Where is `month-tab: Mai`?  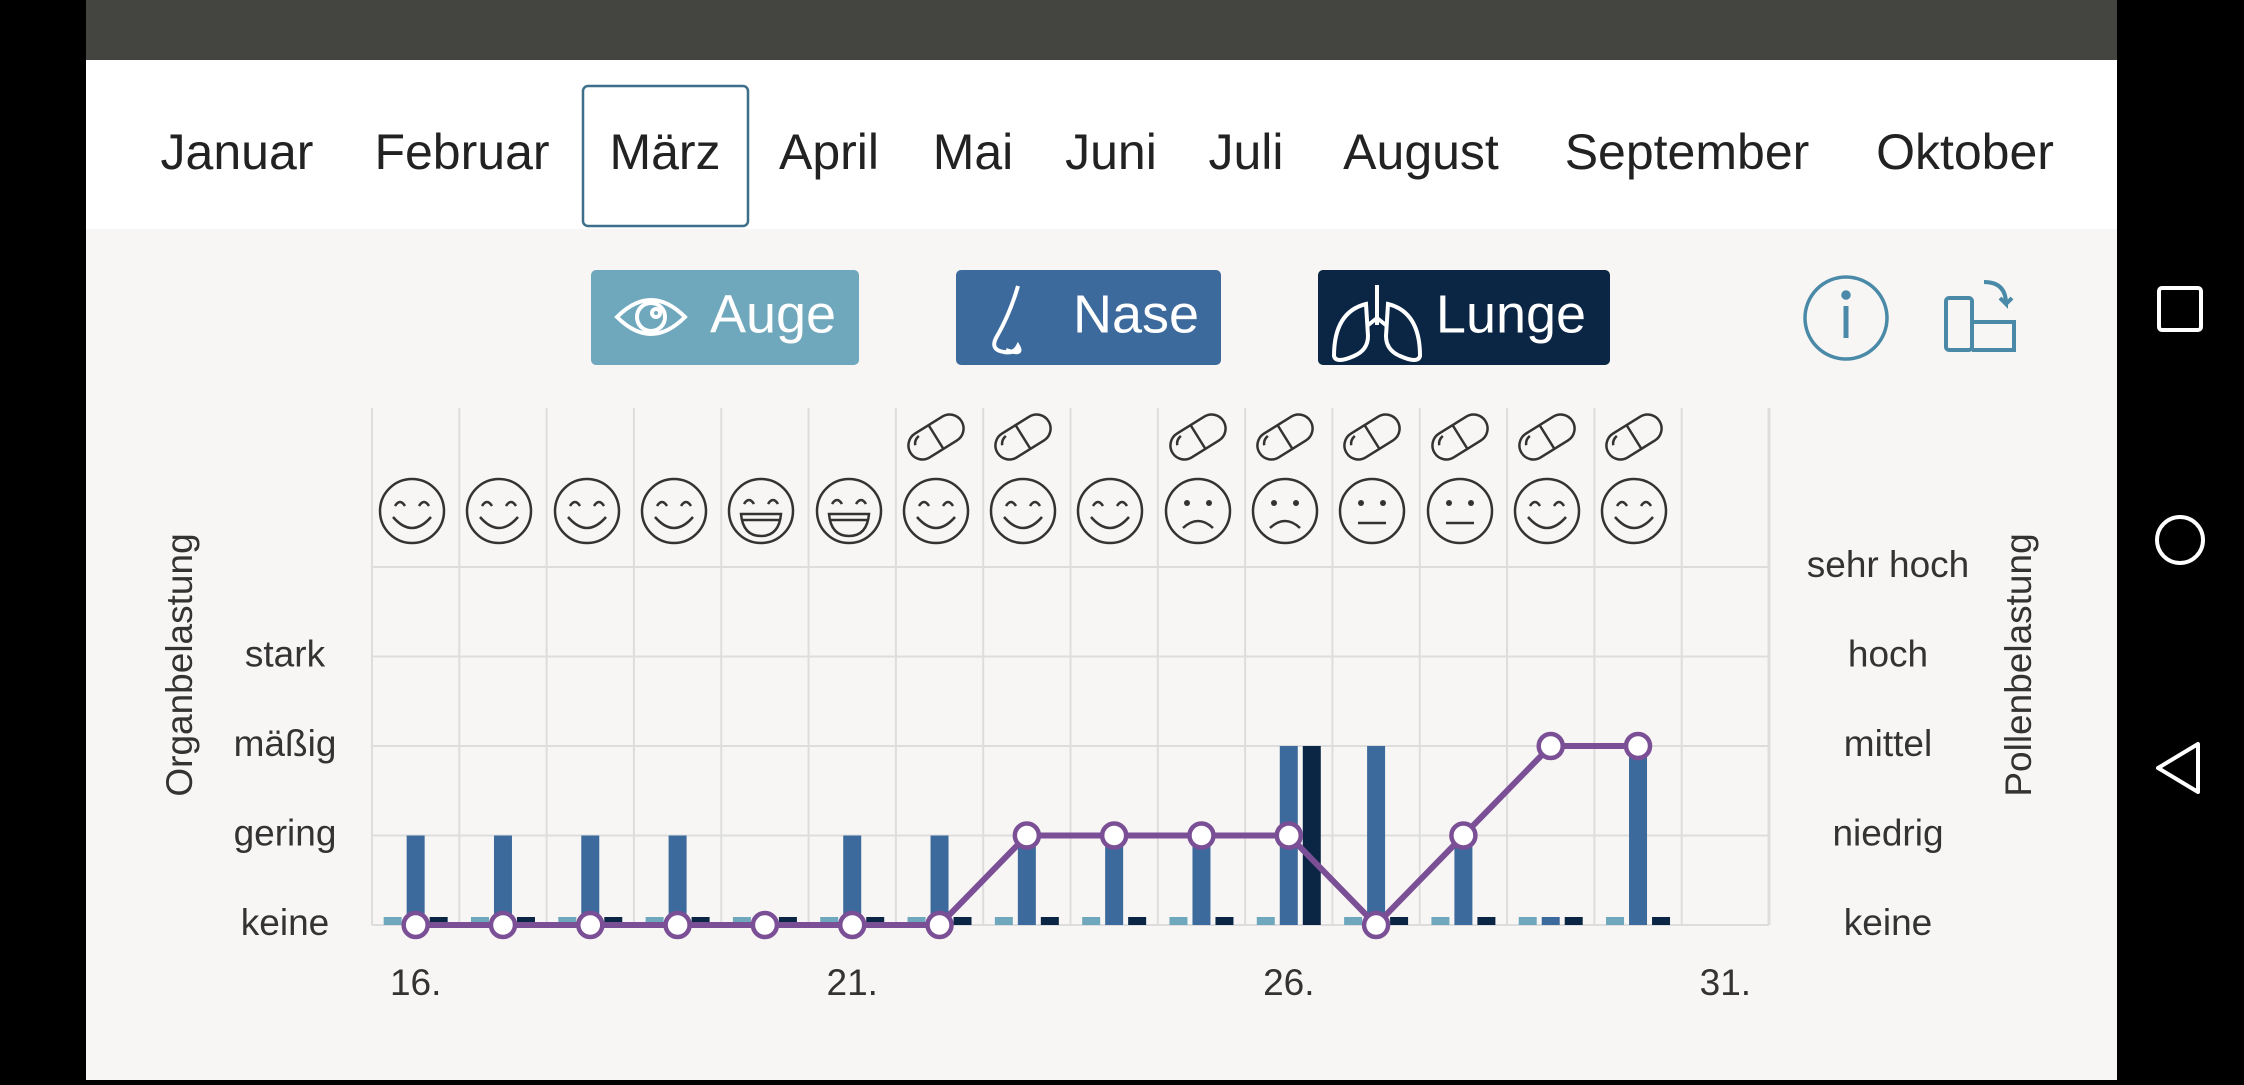 month-tab: Mai is located at coordinates (973, 152).